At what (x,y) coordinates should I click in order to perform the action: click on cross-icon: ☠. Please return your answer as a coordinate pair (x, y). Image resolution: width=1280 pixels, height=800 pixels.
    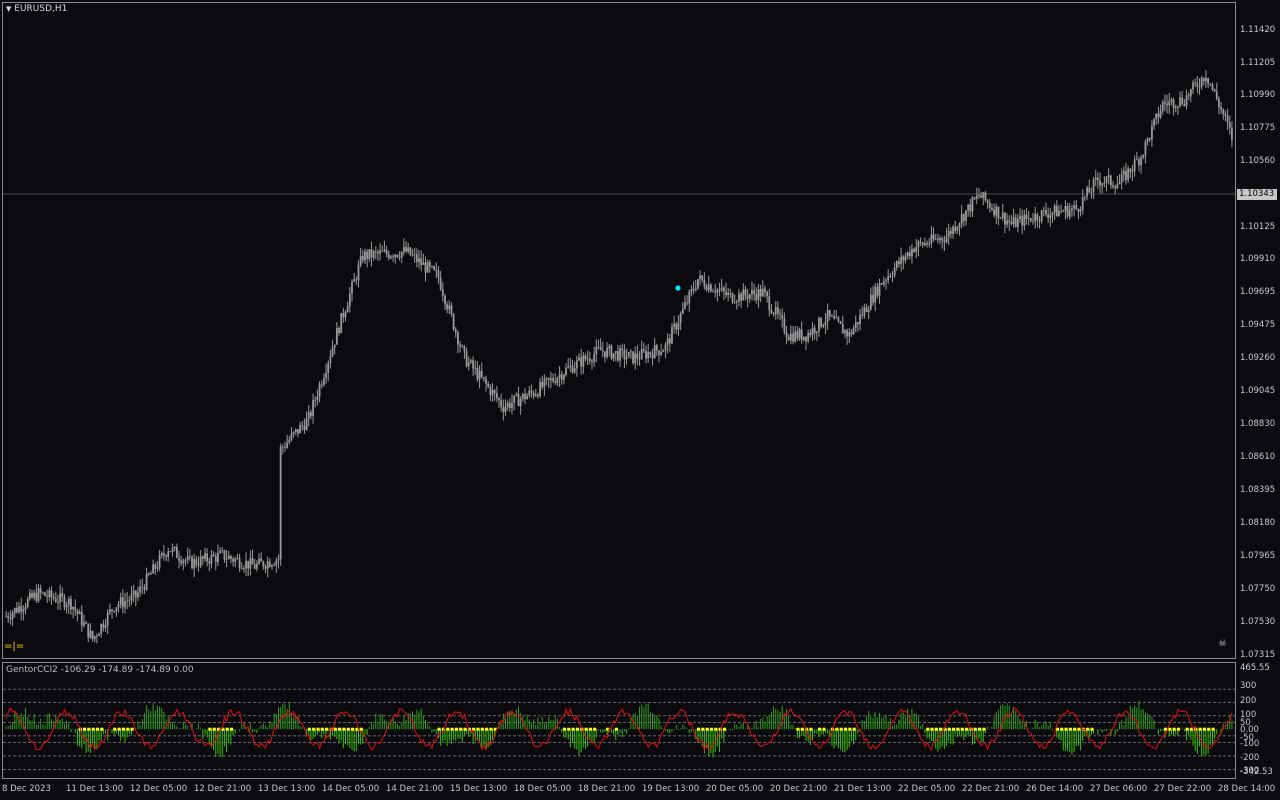
    Looking at the image, I should click on (1222, 643).